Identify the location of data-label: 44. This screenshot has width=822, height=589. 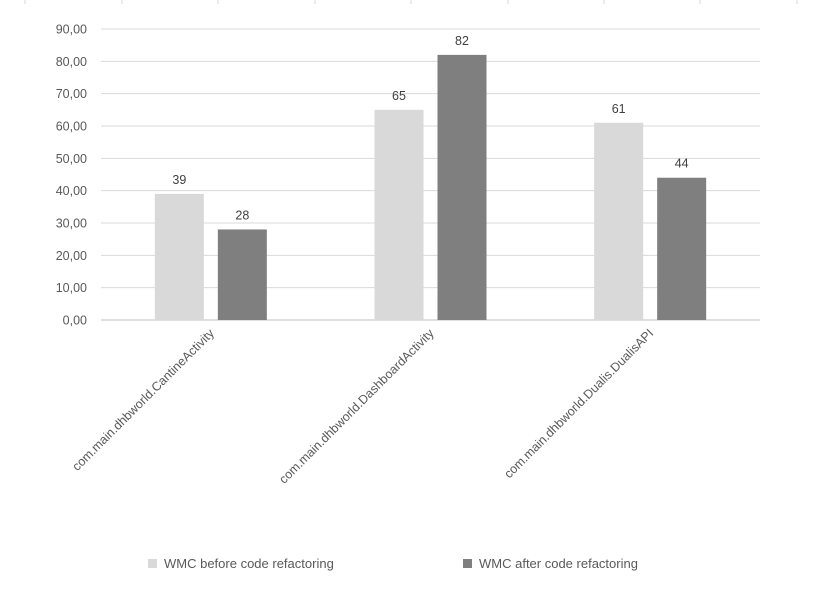
(682, 164).